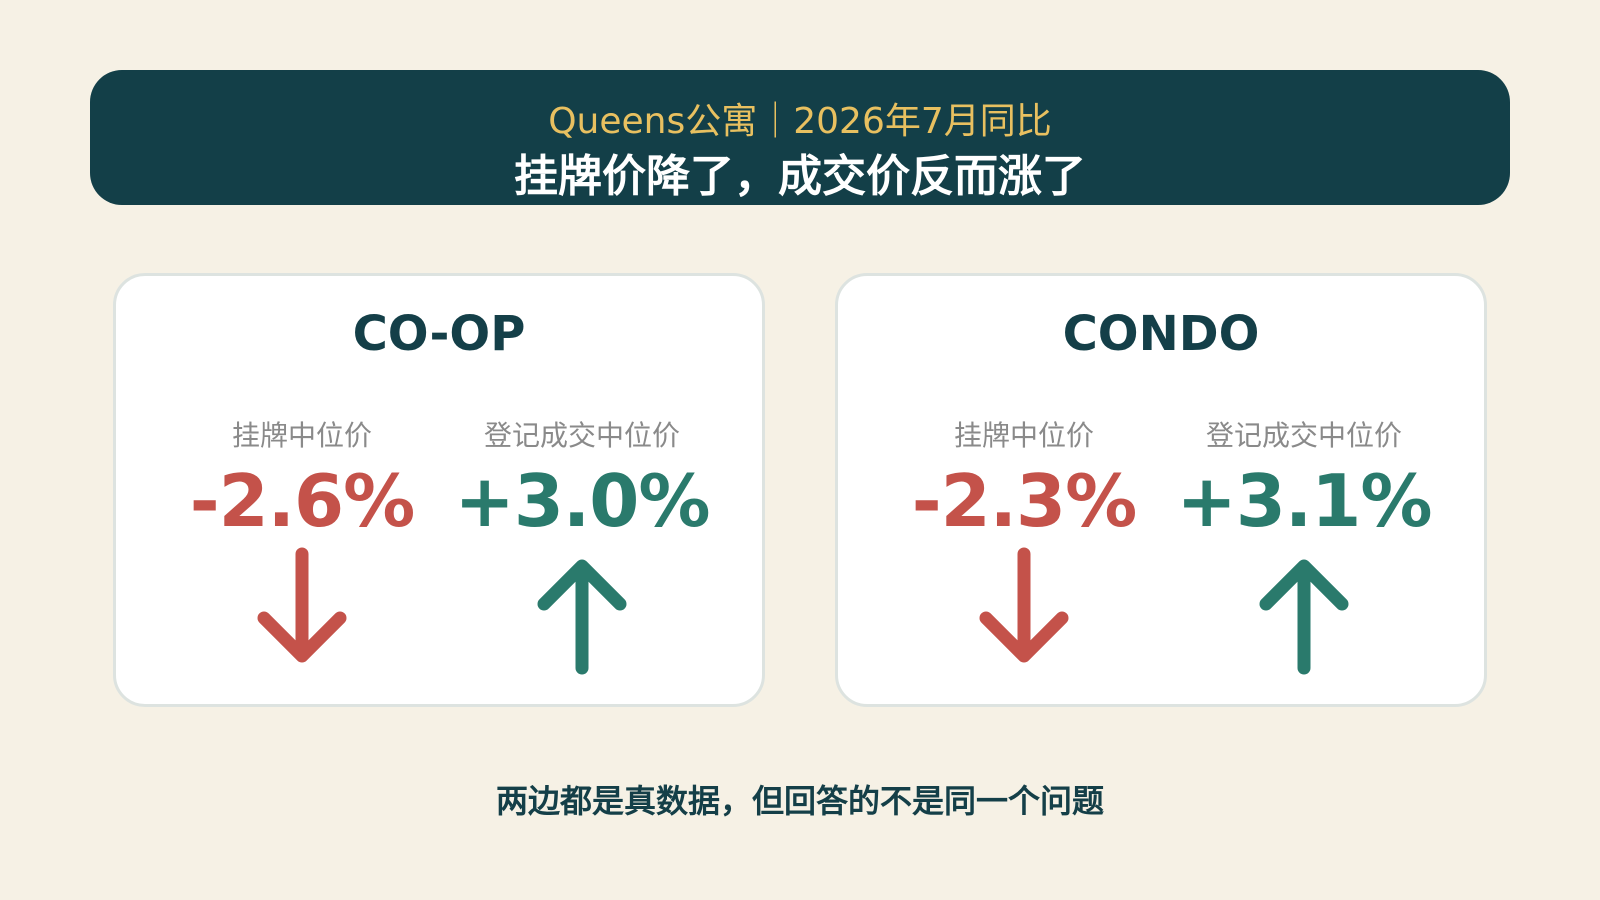  Describe the element at coordinates (800, 176) in the screenshot. I see `title: 挂牌价降了，成交价反而涨了` at that location.